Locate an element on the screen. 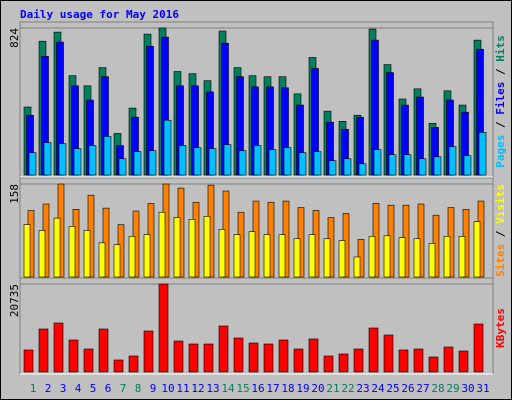 This screenshot has height=404, width=512. x-tick-label: 5 is located at coordinates (93, 388).